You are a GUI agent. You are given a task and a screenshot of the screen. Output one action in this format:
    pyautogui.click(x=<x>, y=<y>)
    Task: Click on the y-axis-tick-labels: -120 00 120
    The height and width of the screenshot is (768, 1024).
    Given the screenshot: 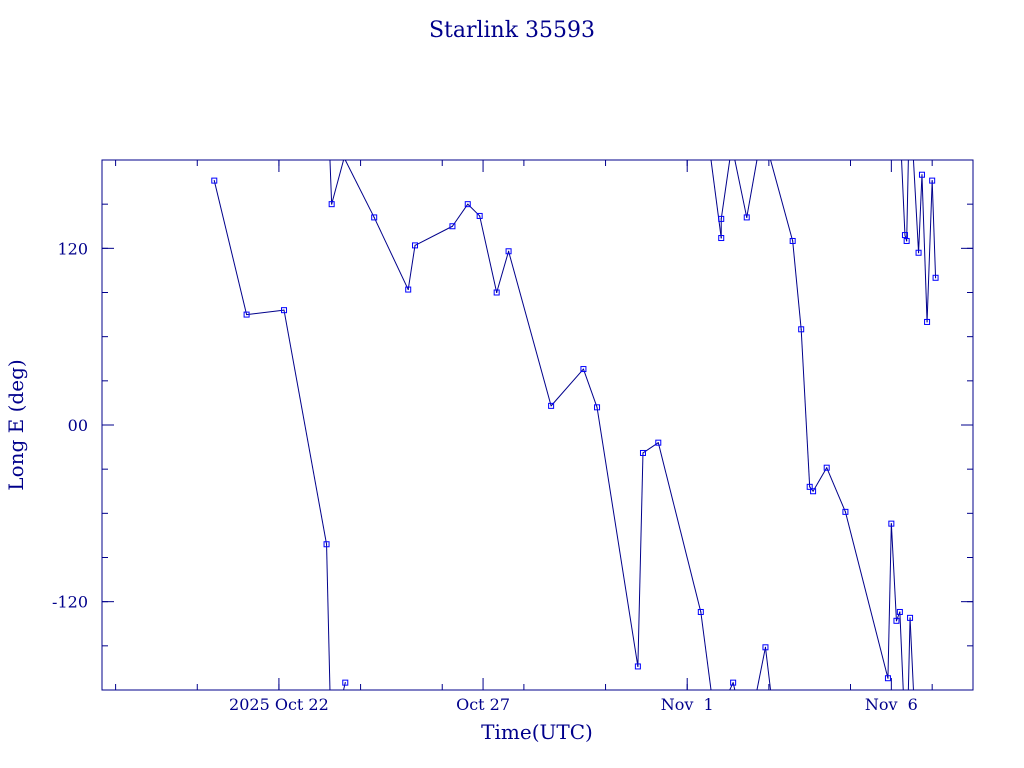 What is the action you would take?
    pyautogui.click(x=70, y=425)
    